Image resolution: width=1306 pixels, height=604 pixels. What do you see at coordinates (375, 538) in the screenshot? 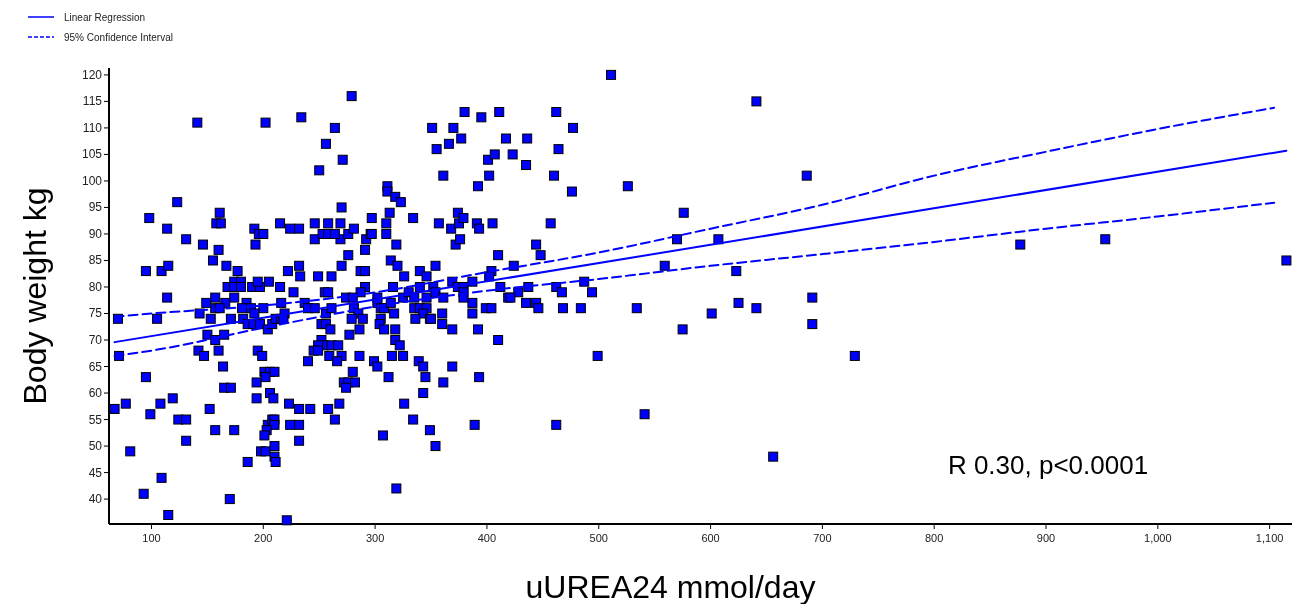
I see `x-tick-label: 300` at bounding box center [375, 538].